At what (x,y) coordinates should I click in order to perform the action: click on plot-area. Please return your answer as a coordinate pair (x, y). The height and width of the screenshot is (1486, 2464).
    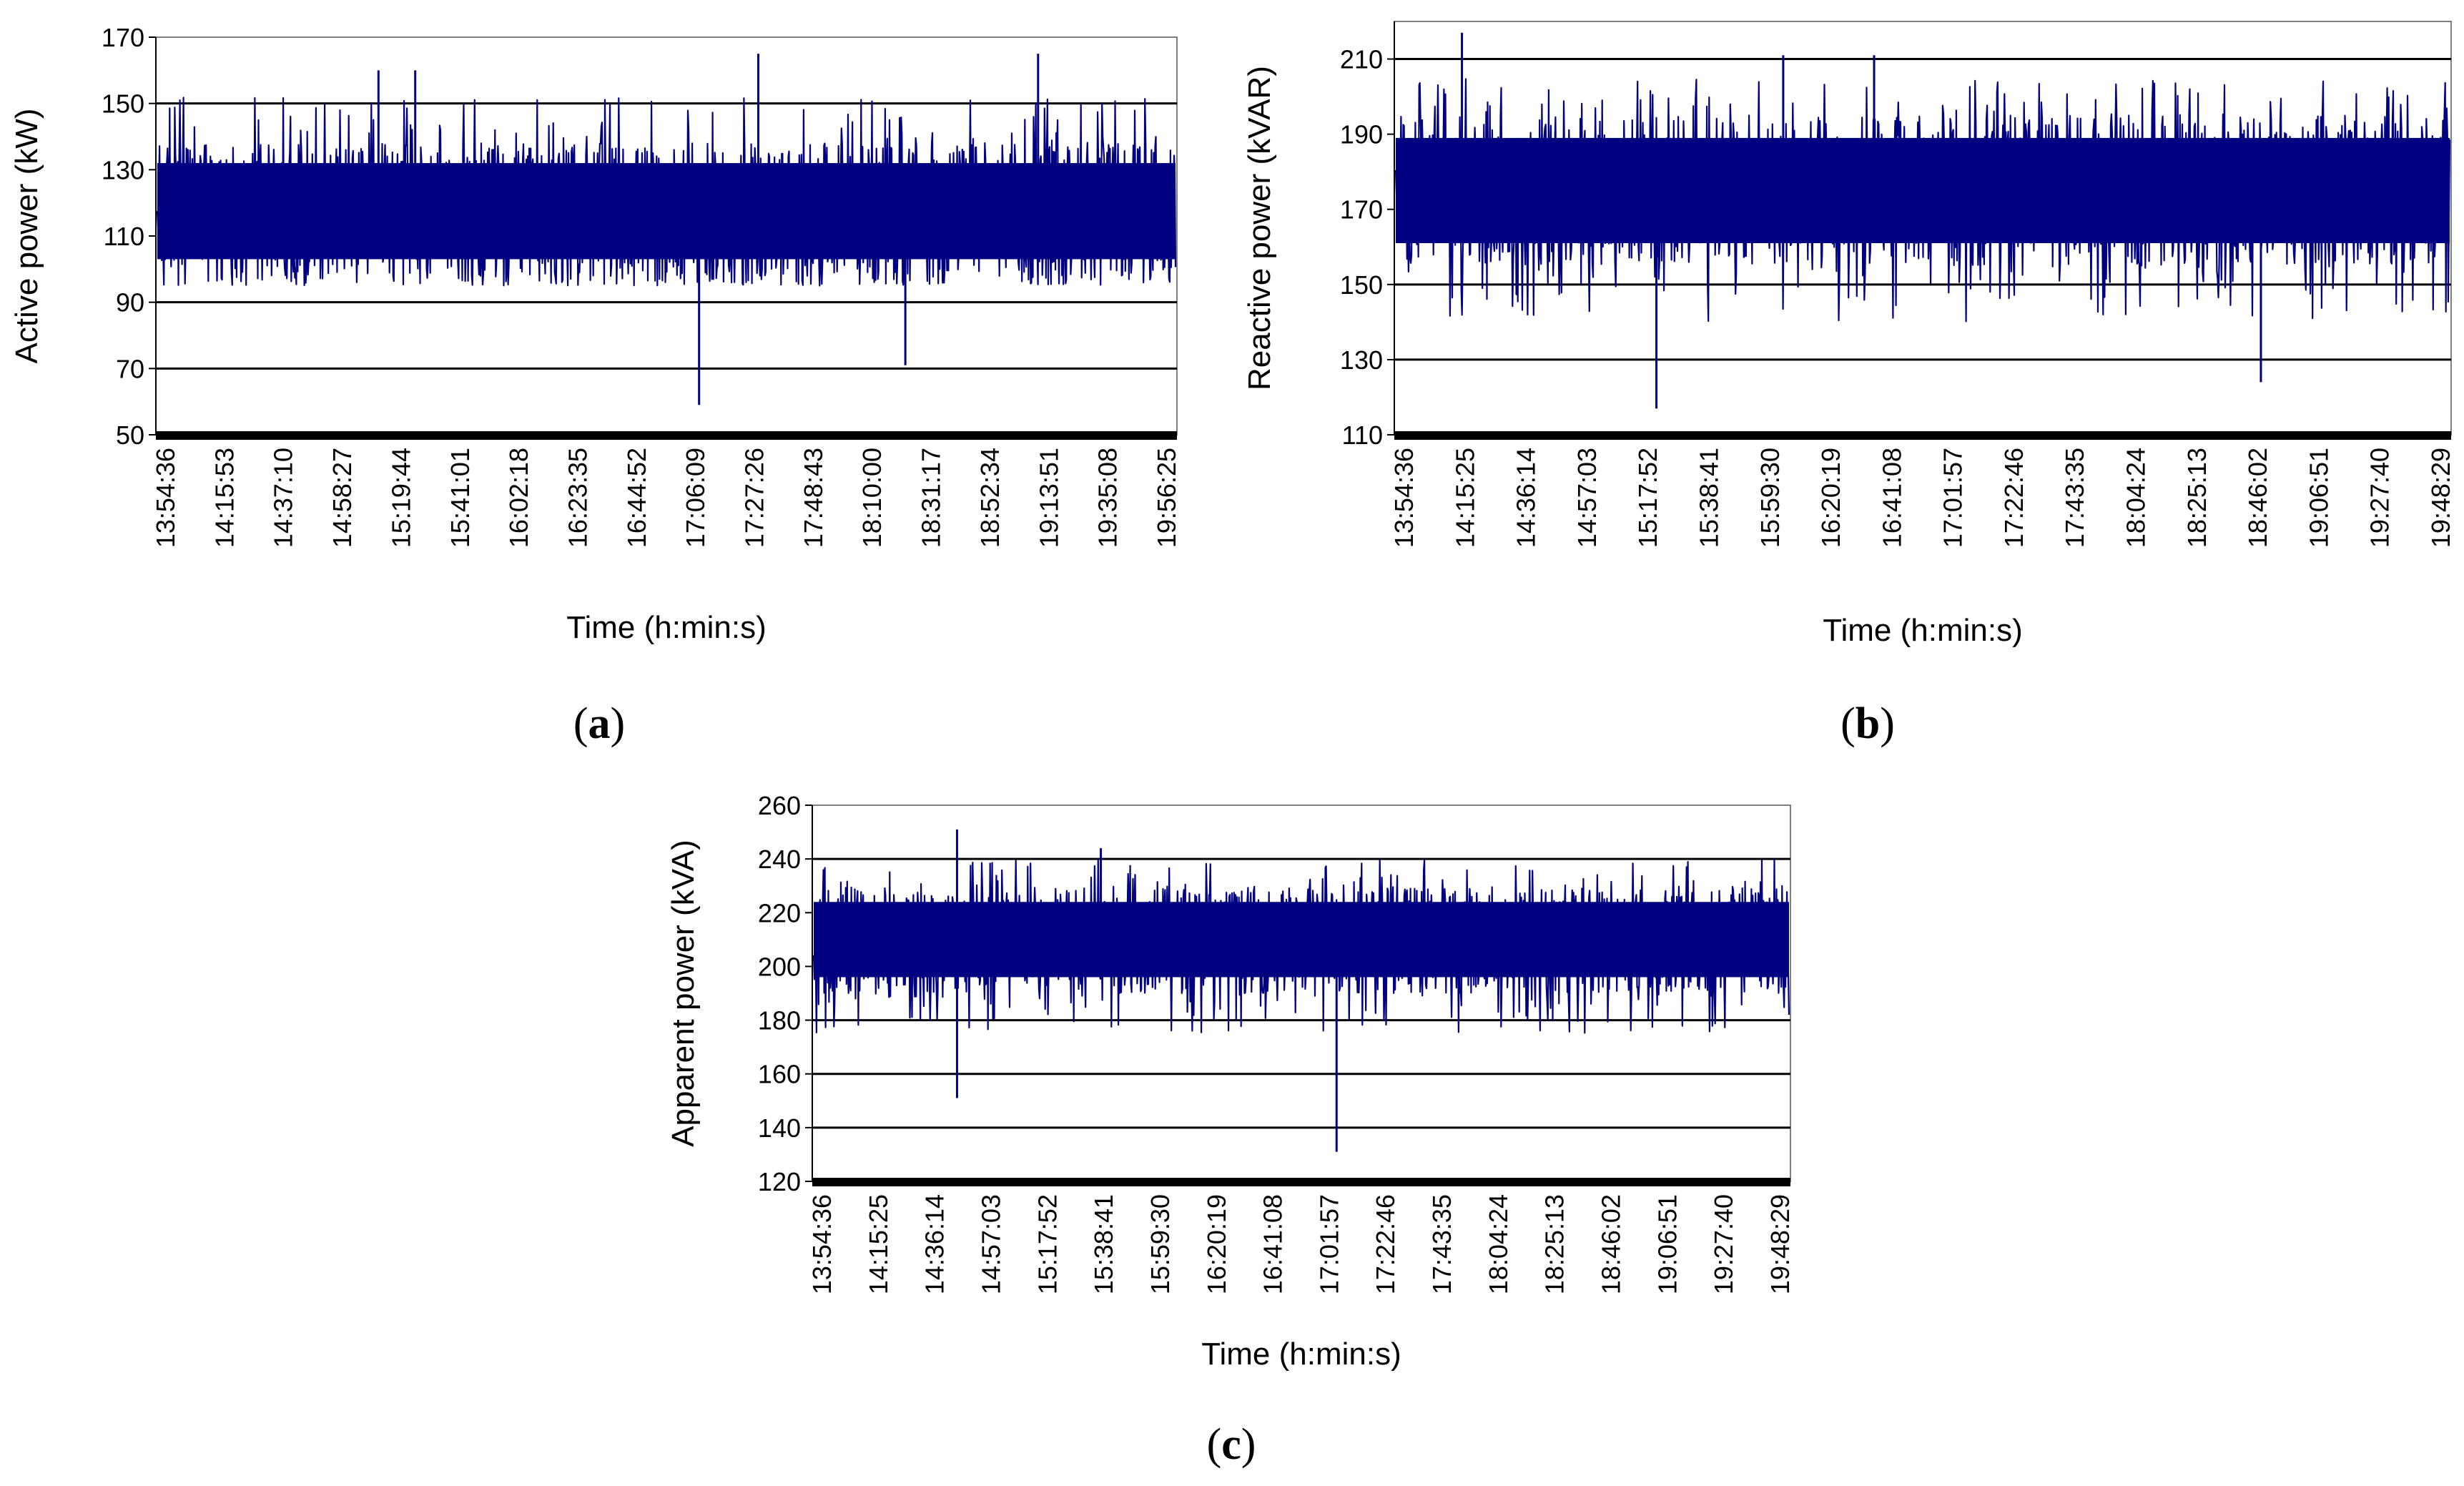
    Looking at the image, I should click on (1301, 993).